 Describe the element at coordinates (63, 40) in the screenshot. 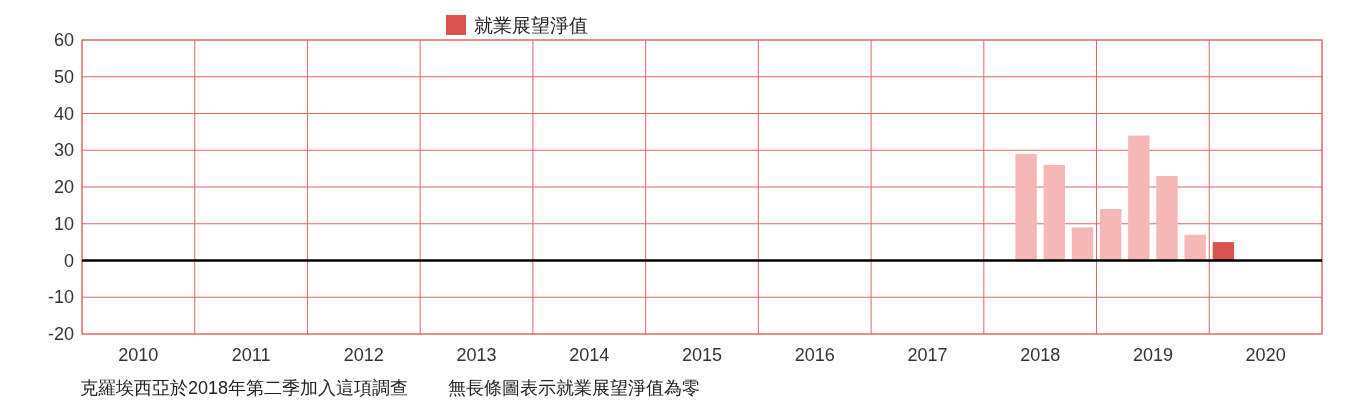

I see `y-tick-label: 60` at that location.